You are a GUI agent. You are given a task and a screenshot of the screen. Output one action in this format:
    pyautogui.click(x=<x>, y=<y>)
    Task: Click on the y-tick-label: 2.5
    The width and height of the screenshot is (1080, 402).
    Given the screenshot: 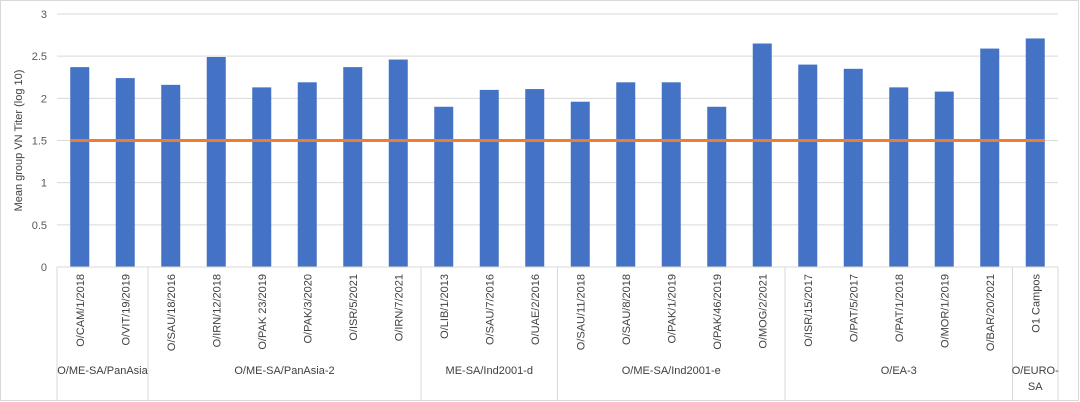 What is the action you would take?
    pyautogui.click(x=39, y=57)
    